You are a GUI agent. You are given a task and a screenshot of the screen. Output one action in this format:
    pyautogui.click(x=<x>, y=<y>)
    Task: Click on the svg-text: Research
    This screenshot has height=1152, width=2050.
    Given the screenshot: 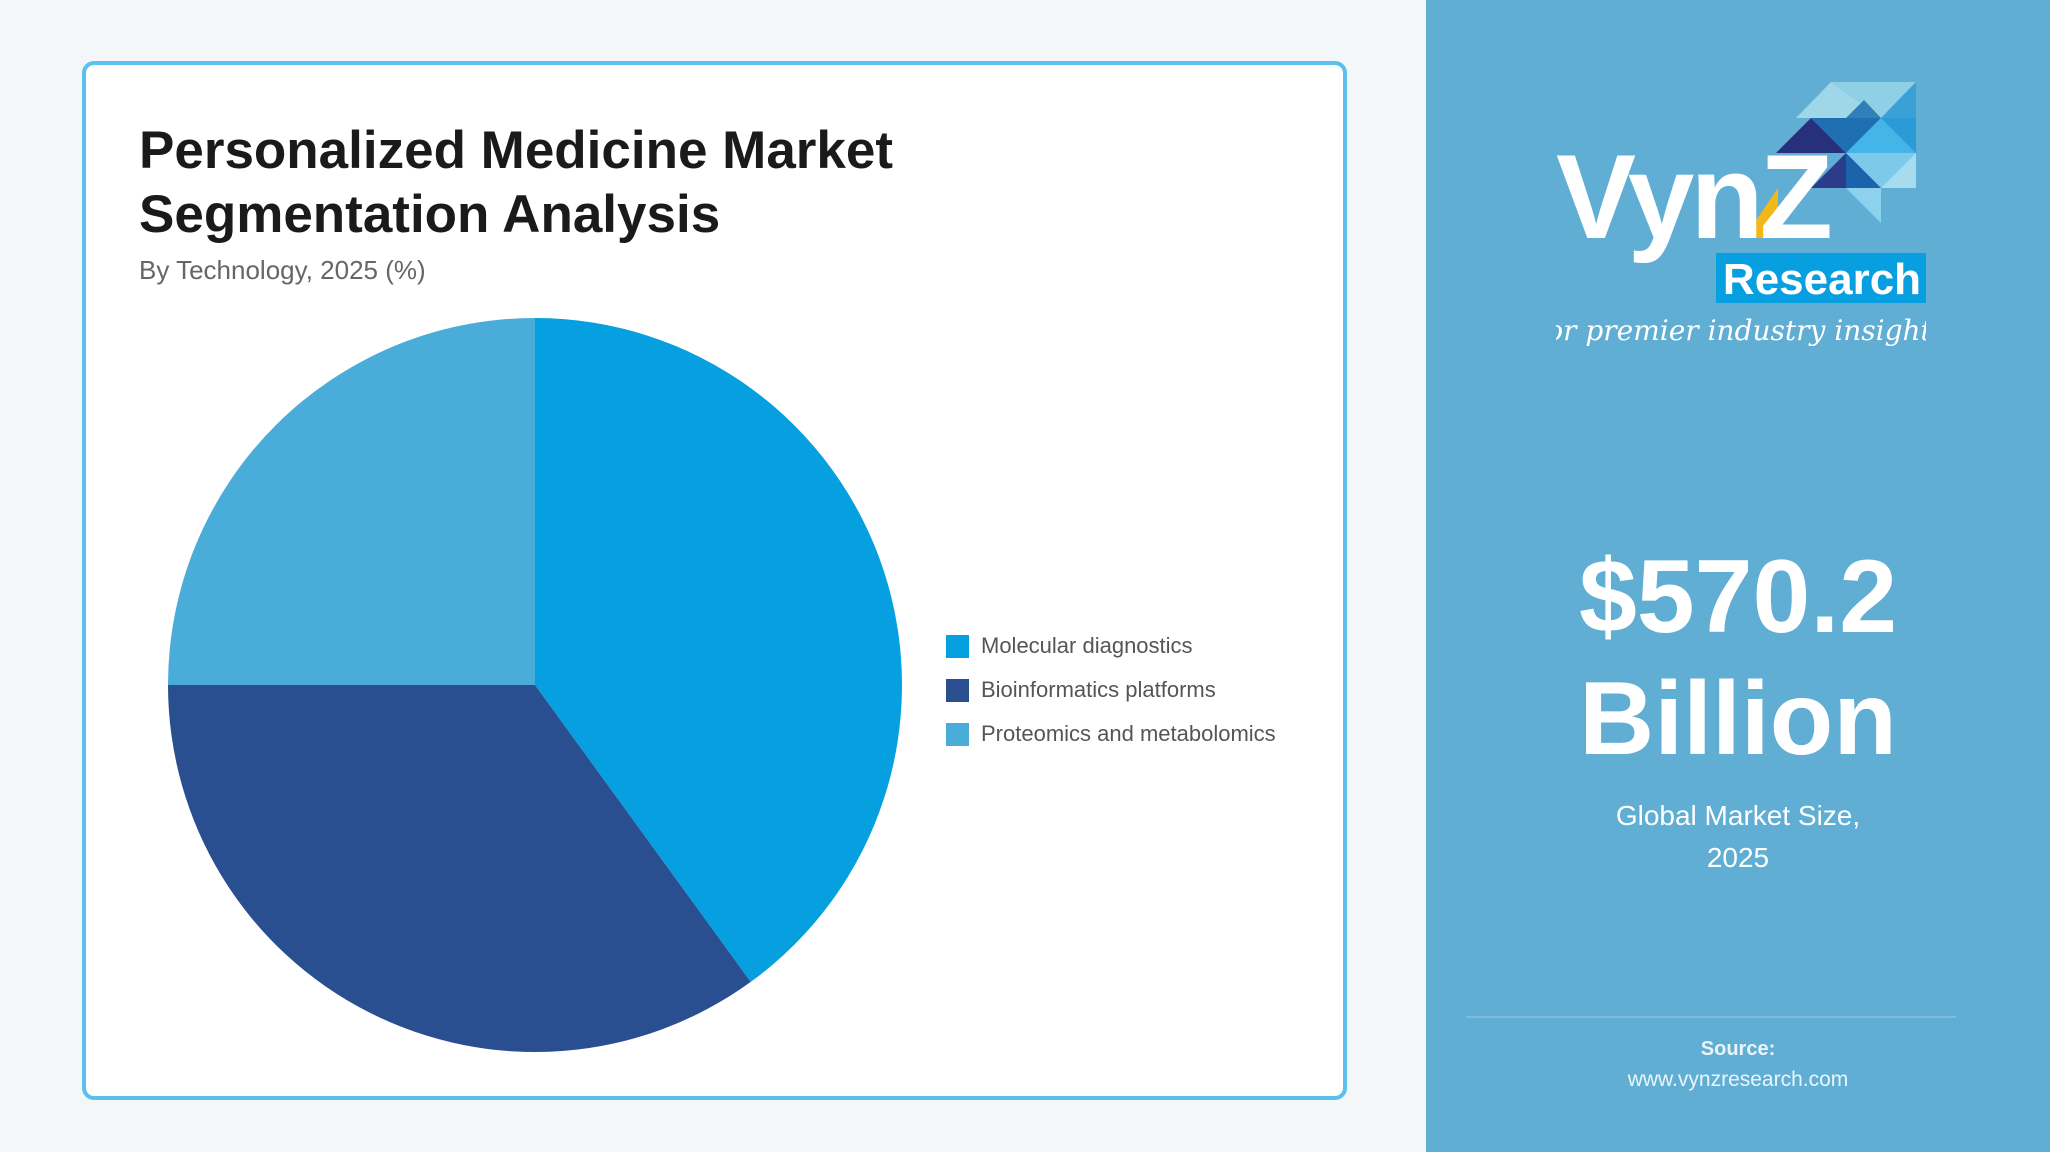 What is the action you would take?
    pyautogui.click(x=1822, y=279)
    